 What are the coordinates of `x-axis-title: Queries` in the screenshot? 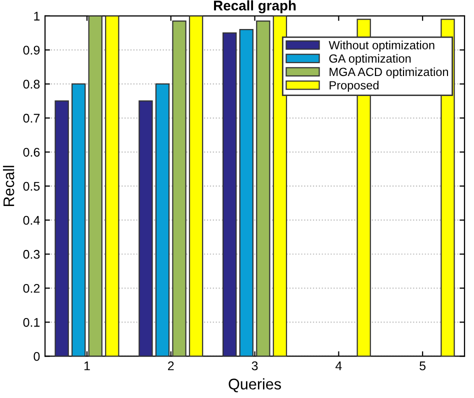 It's located at (254, 385).